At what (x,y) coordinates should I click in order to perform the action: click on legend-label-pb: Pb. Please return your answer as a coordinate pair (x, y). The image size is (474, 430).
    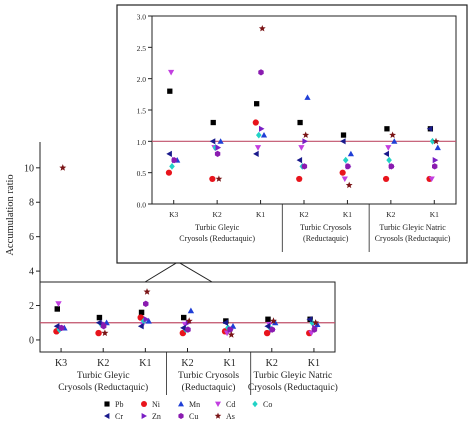
    Looking at the image, I should click on (119, 404).